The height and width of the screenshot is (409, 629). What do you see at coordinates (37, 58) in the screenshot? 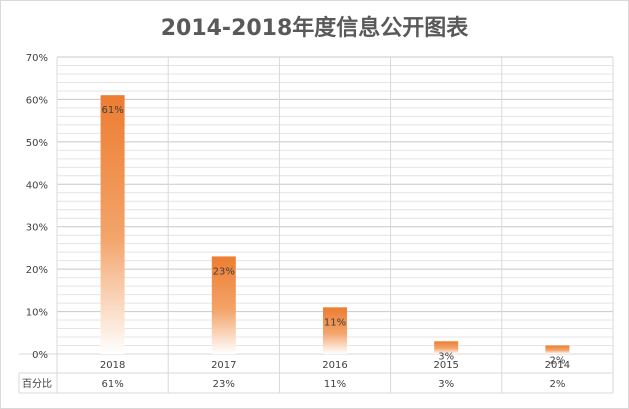
I see `y-tick-label: 70%` at bounding box center [37, 58].